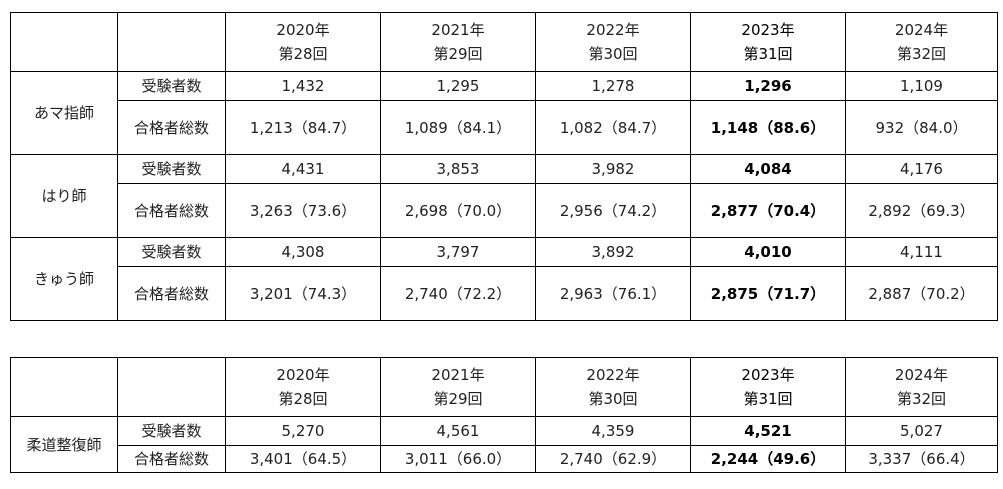 The width and height of the screenshot is (1003, 489). I want to click on value-cell: 1,278, so click(613, 86).